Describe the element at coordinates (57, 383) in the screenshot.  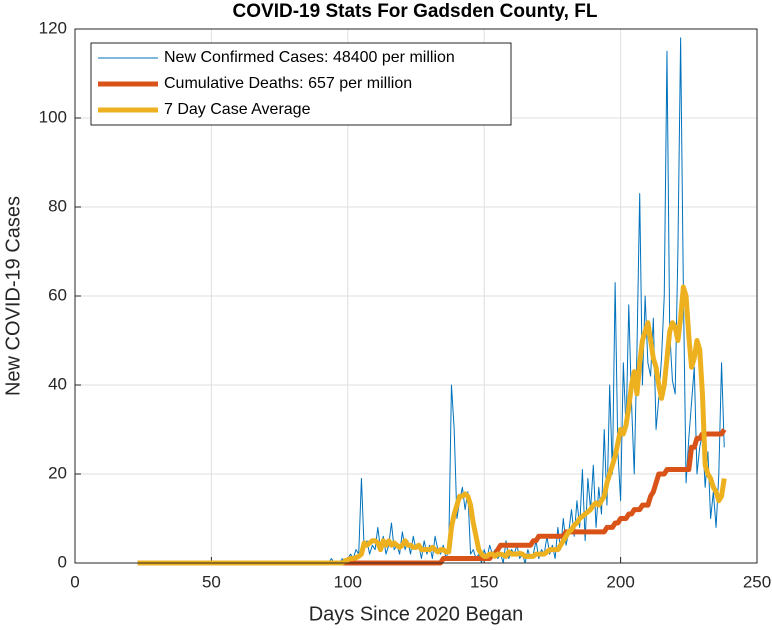
I see `y-tick-label: 40` at that location.